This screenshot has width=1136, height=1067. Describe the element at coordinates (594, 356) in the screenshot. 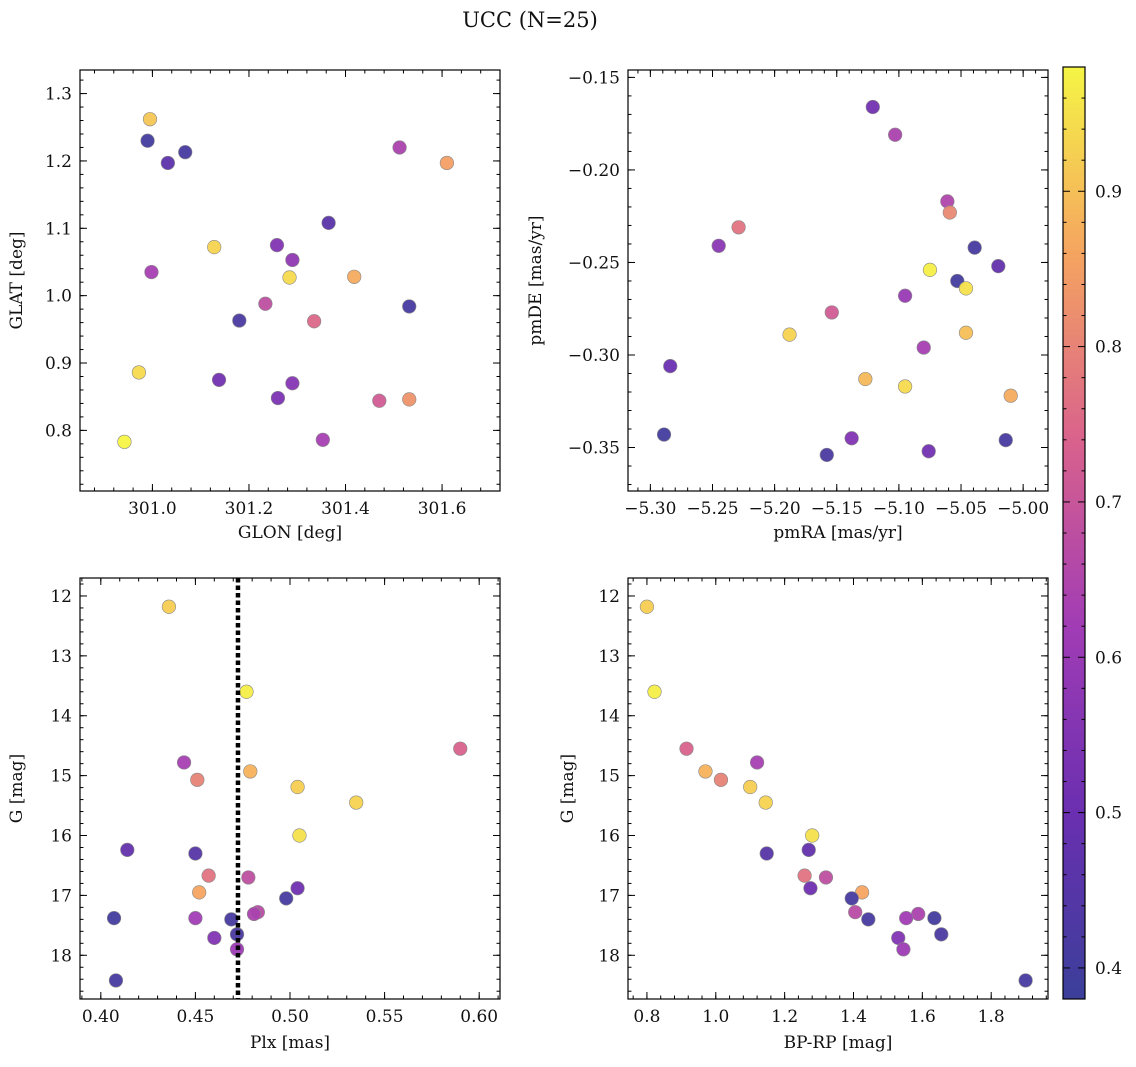

I see `y-tick-label: −0.30` at that location.